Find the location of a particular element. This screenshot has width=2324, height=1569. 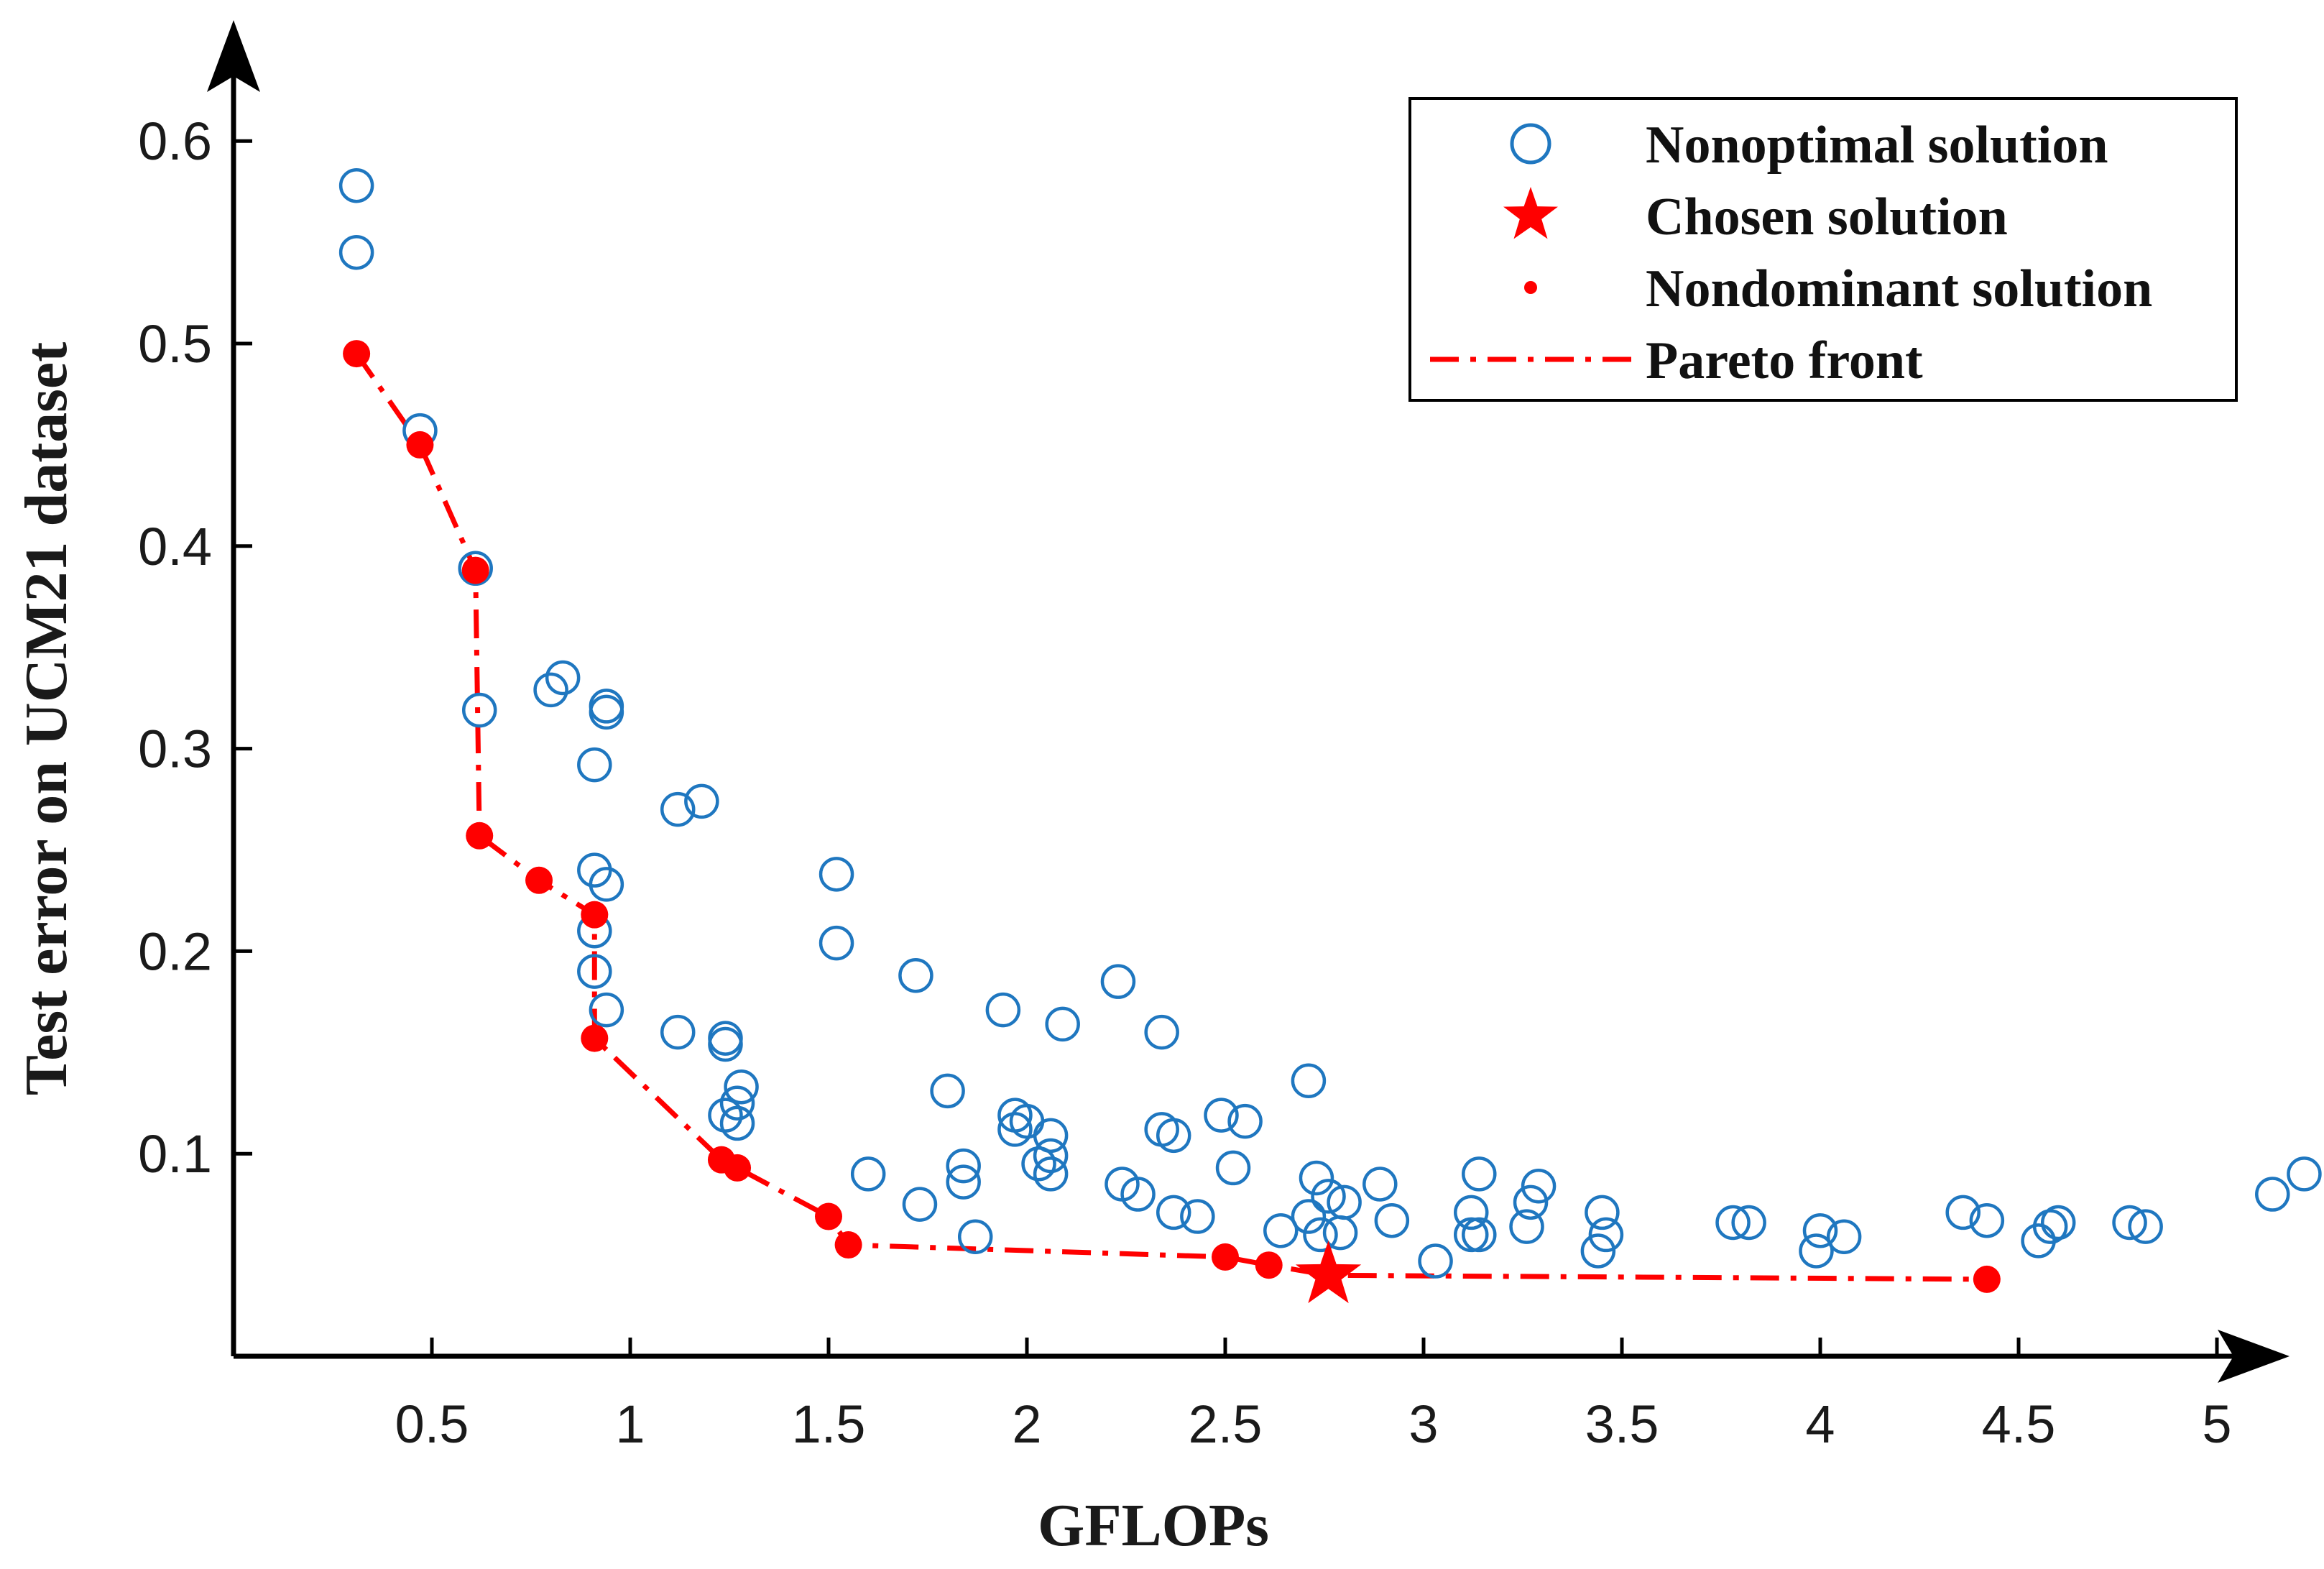

legend-label-nonoptimal: Nonoptimal solution is located at coordinates (1877, 145).